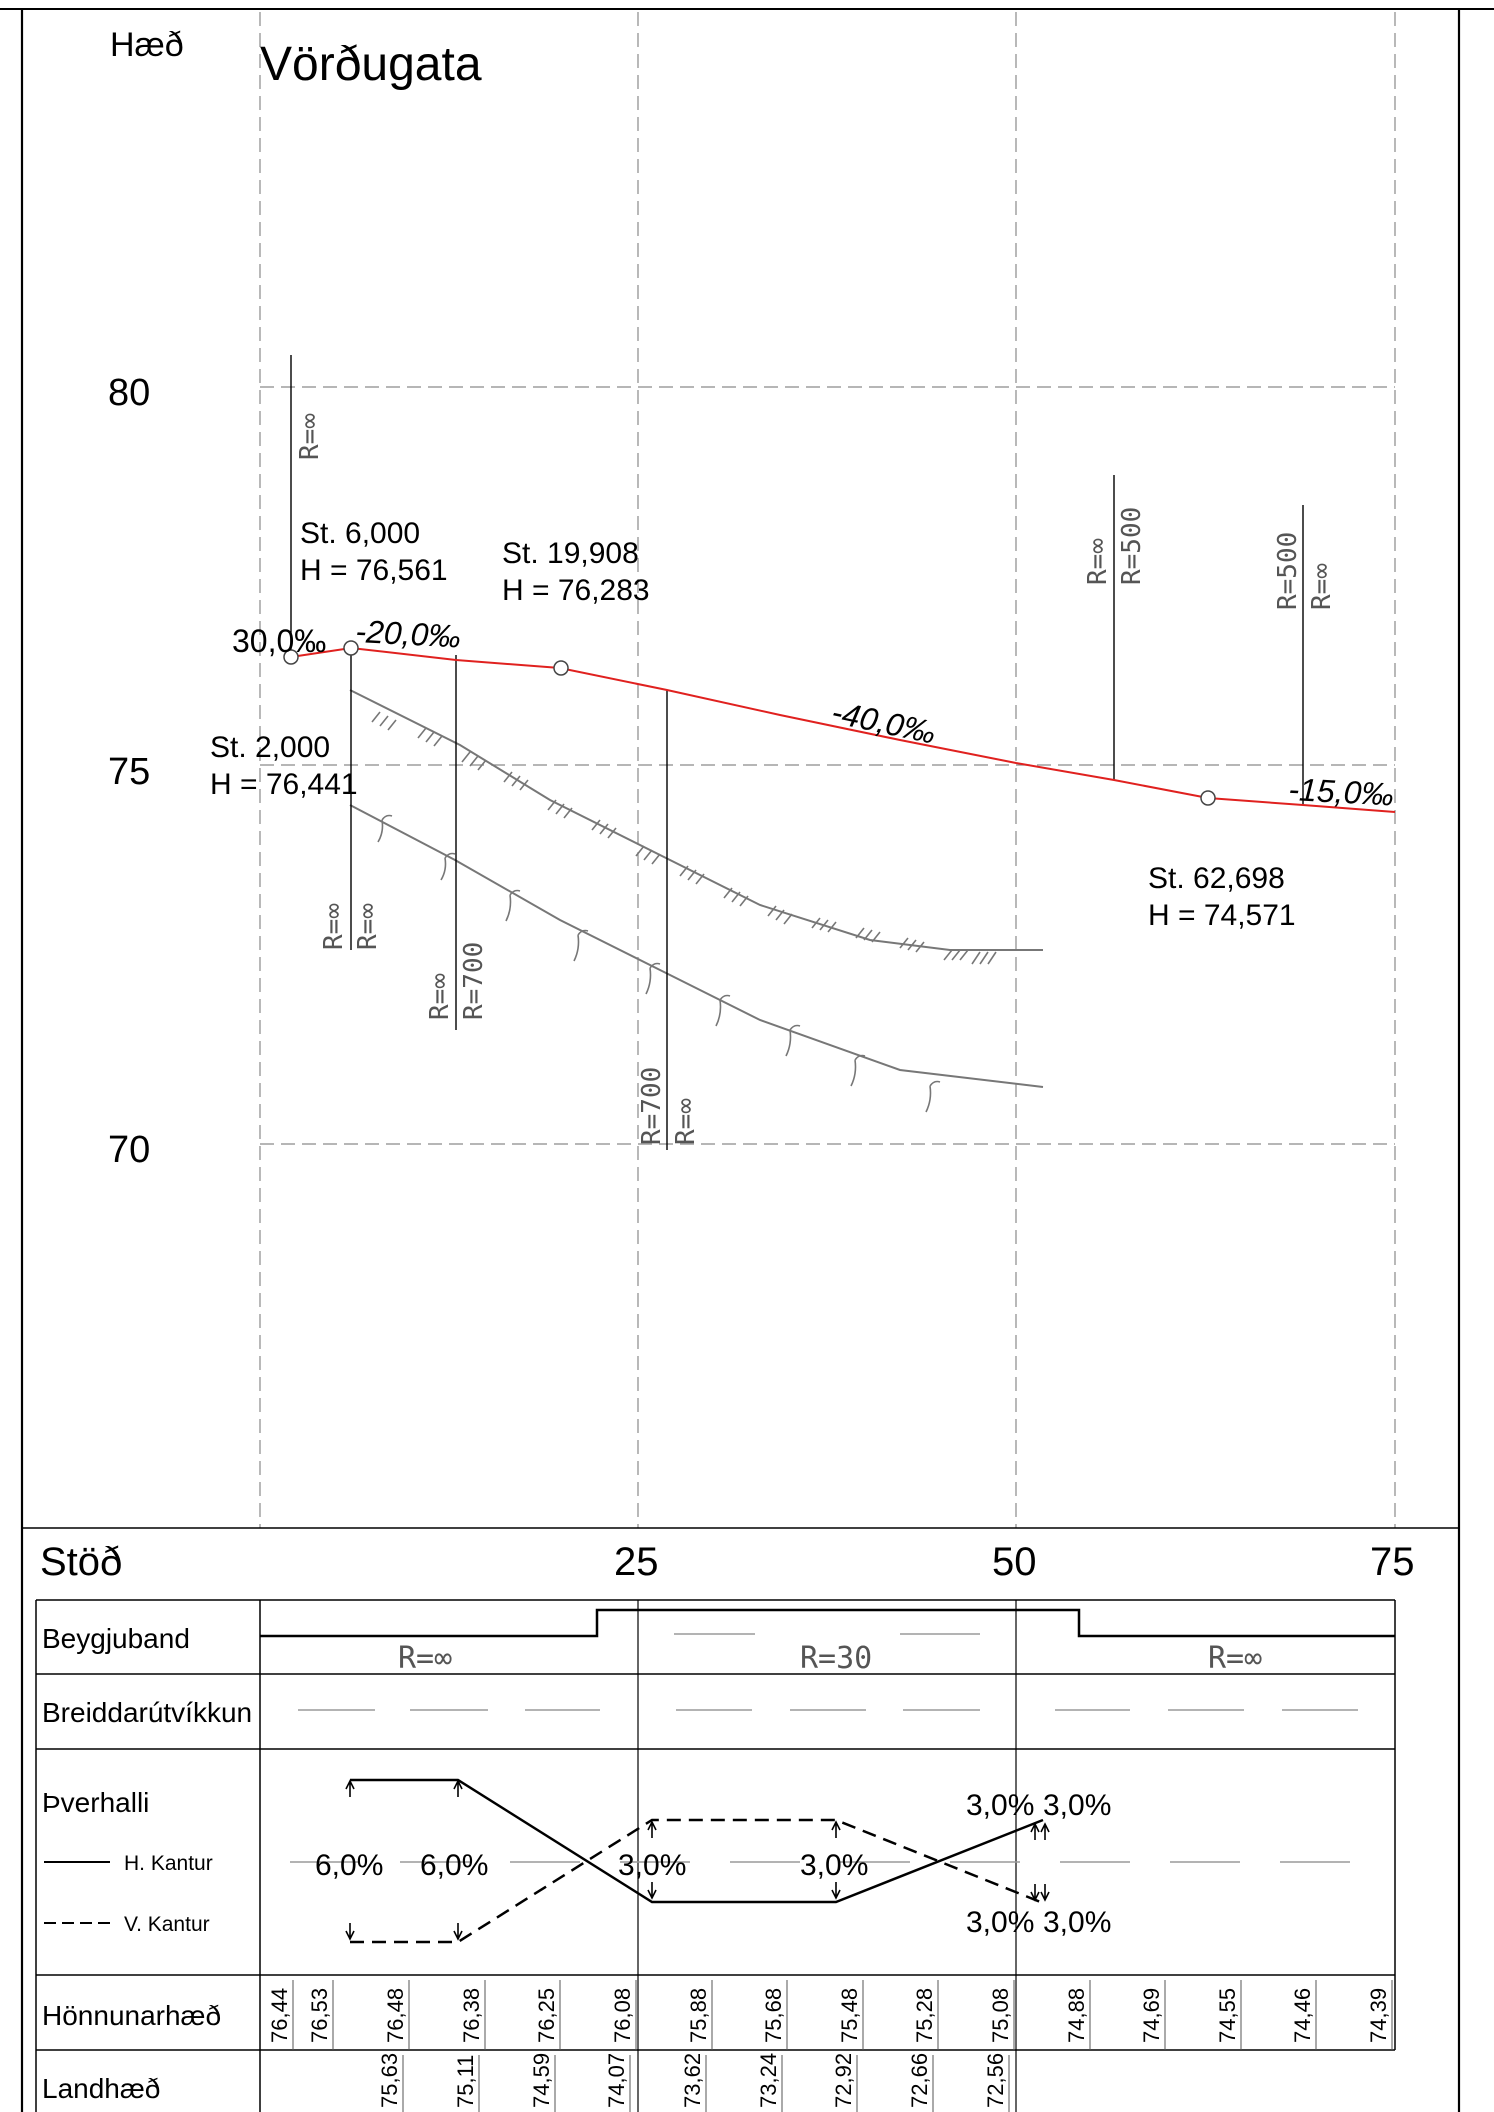  Describe the element at coordinates (636, 1562) in the screenshot. I see `x-tick-25: 25` at that location.